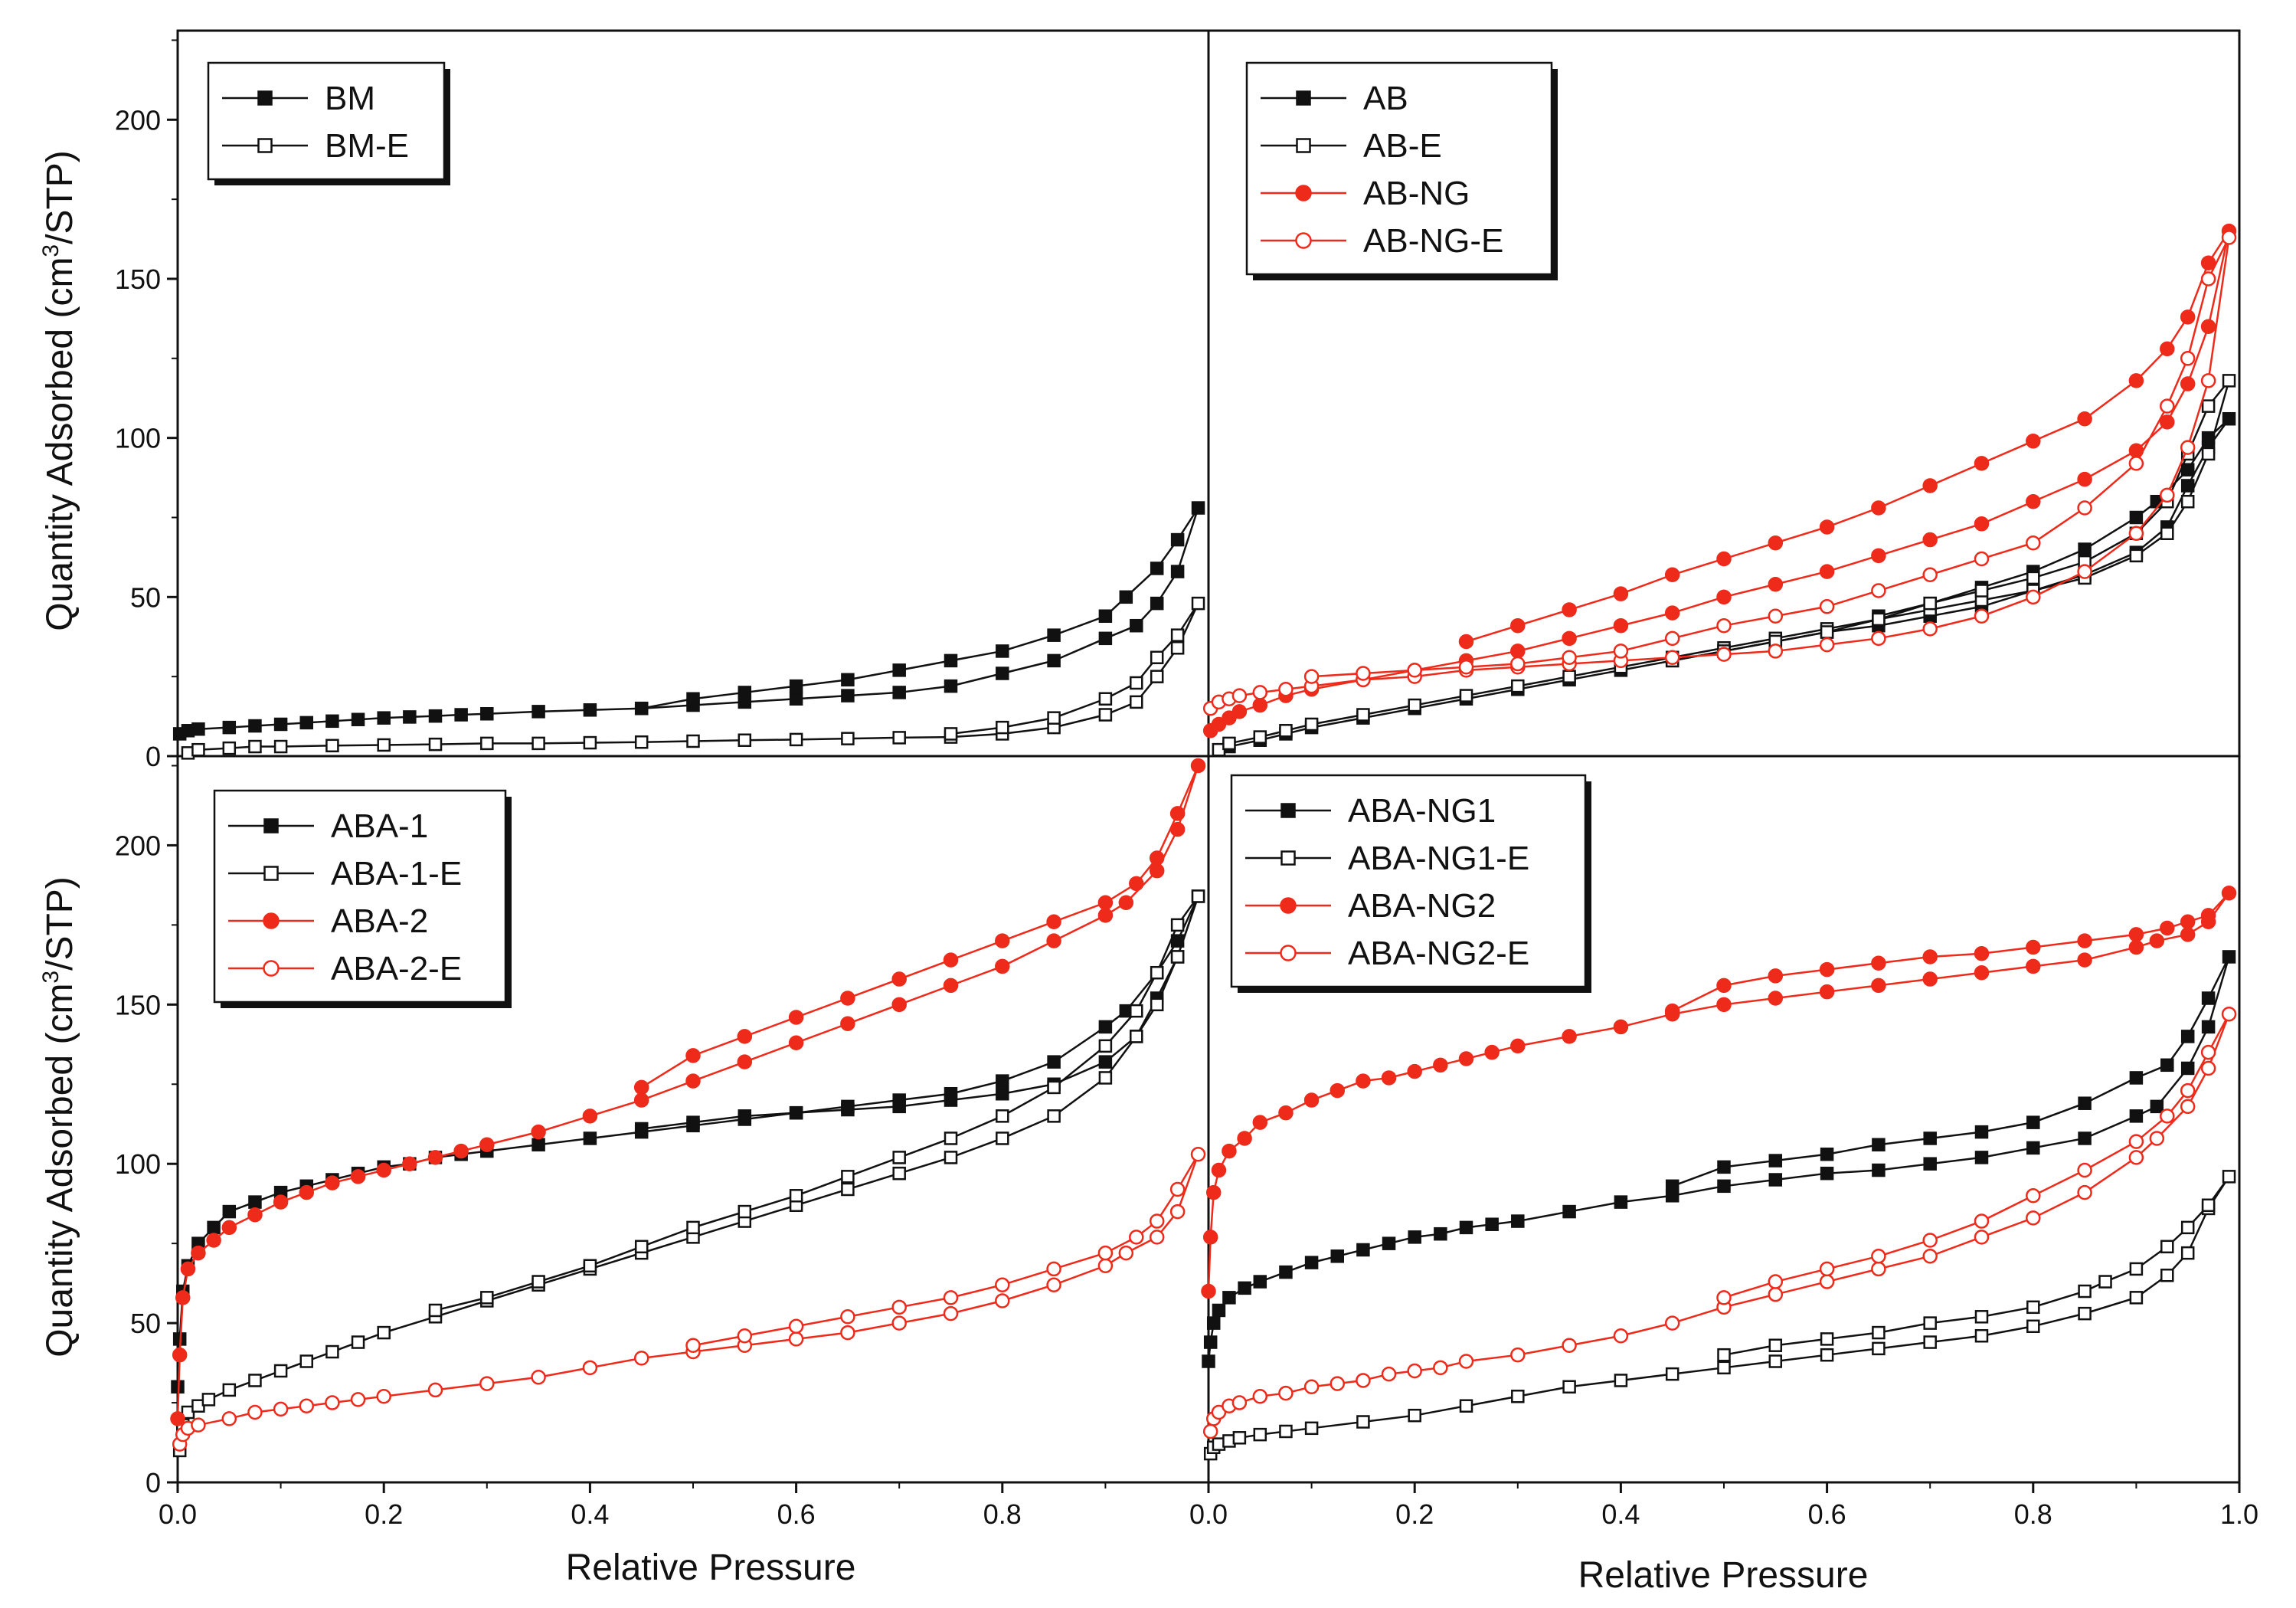 Image resolution: width=2296 pixels, height=1608 pixels. I want to click on legend-bottom-right: ABA-NG1 ABA-NG1-E ABA-NG2 ABA-NG2-E, so click(1410, 883).